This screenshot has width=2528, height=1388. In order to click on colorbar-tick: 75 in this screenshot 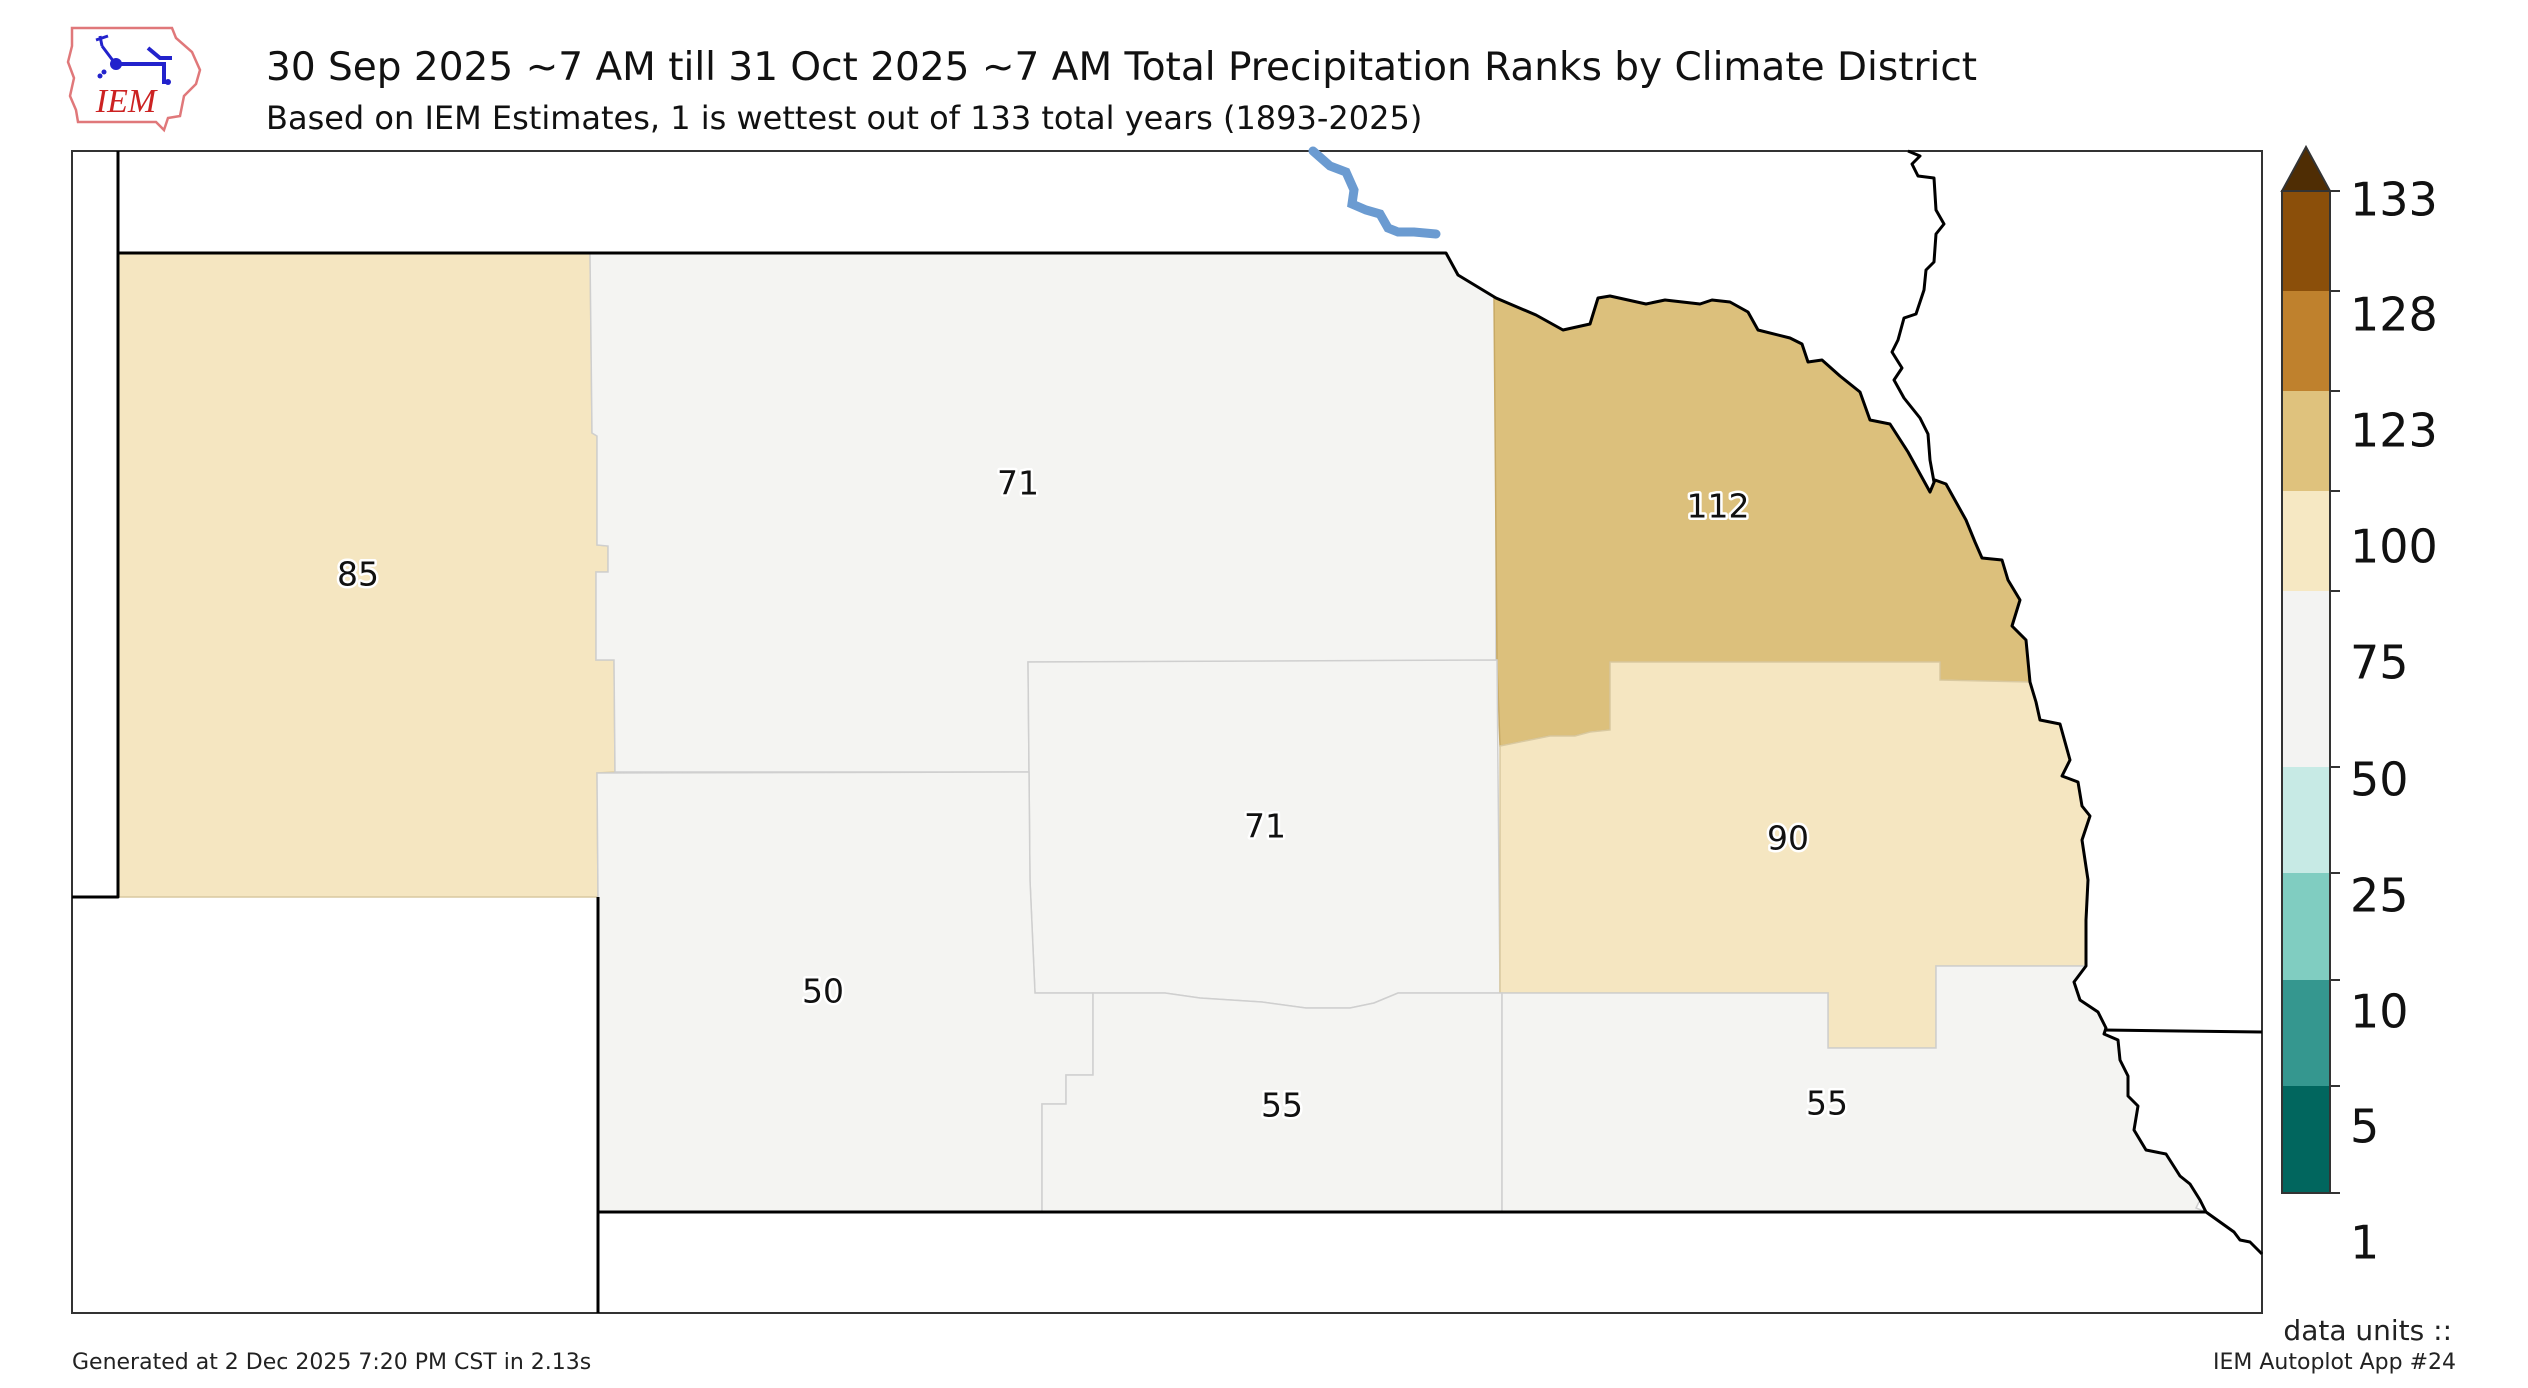, I will do `click(2379, 663)`.